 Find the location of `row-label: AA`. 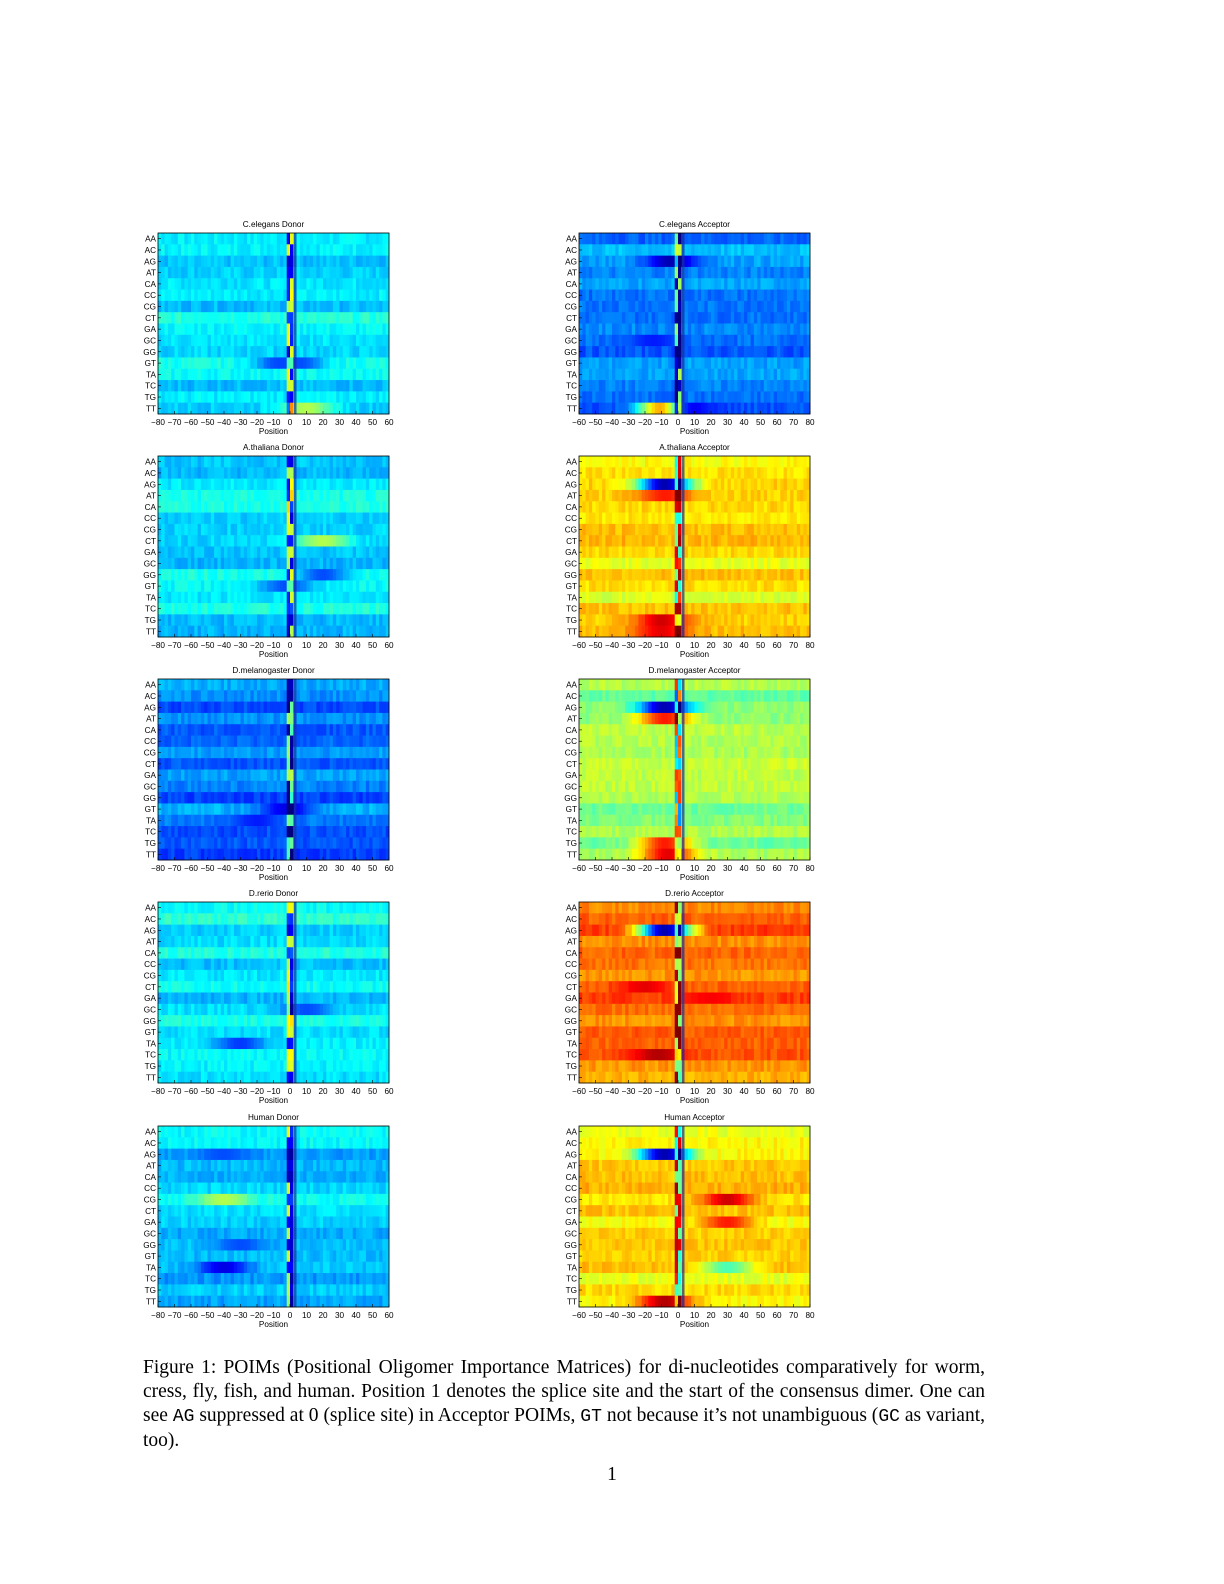

row-label: AA is located at coordinates (571, 239).